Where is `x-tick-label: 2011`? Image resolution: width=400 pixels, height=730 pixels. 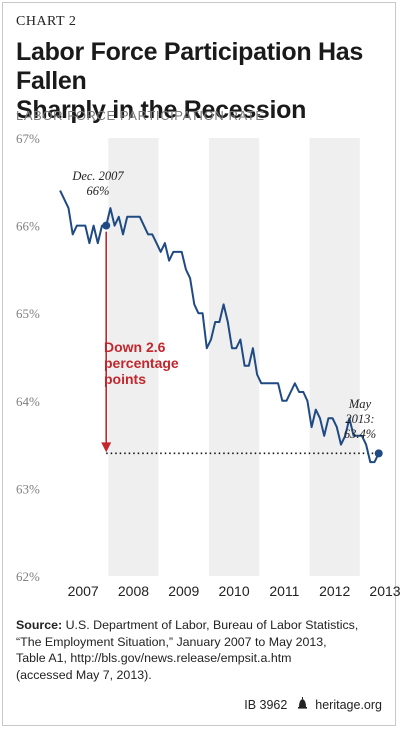 x-tick-label: 2011 is located at coordinates (284, 591).